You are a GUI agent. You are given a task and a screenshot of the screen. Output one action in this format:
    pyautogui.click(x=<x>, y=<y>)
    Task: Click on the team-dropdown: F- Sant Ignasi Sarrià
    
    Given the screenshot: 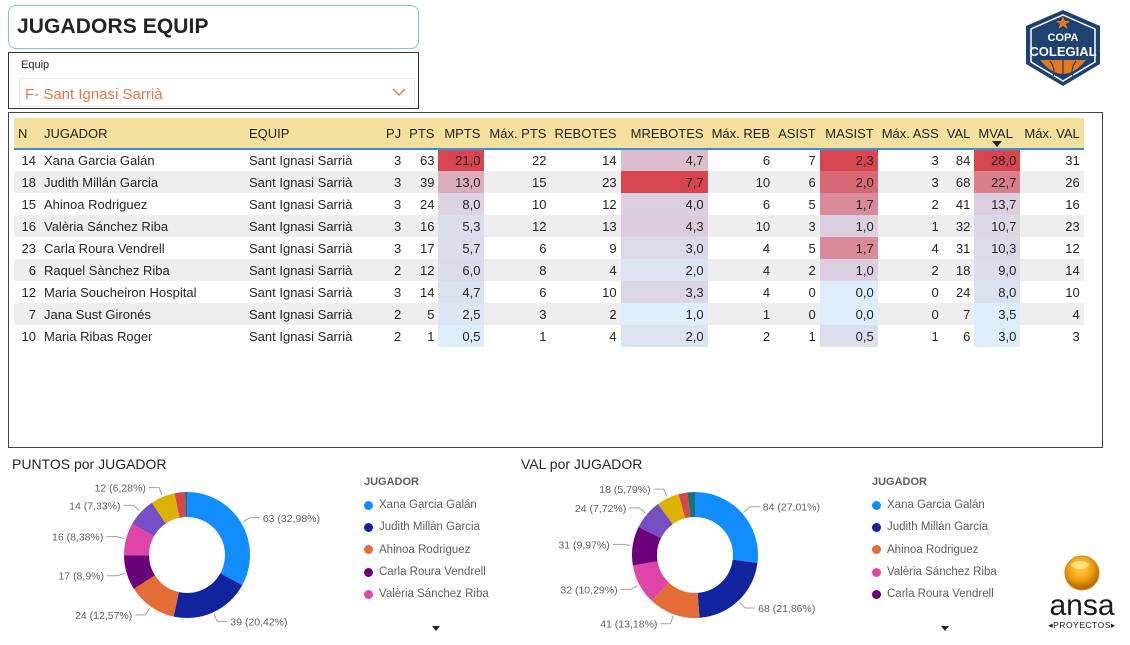 What is the action you would take?
    pyautogui.click(x=217, y=92)
    